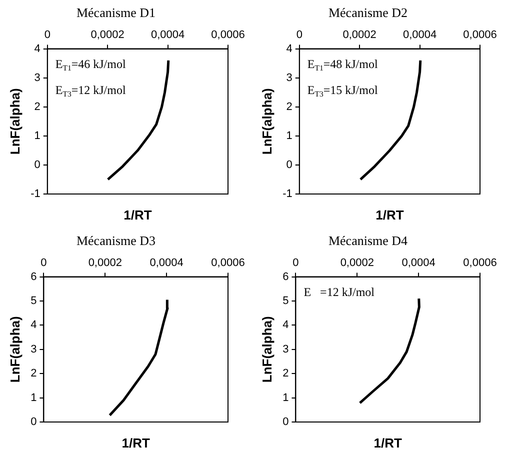  I want to click on chart-title: Mécanisme D3, so click(116, 240).